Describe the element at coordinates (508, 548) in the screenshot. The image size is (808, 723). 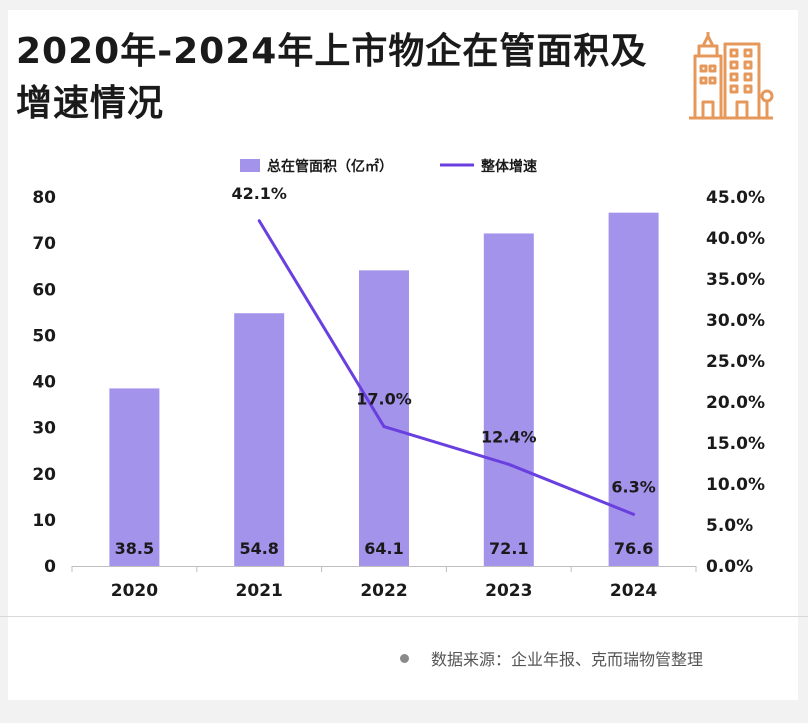
I see `bar-value-label: 72.1` at that location.